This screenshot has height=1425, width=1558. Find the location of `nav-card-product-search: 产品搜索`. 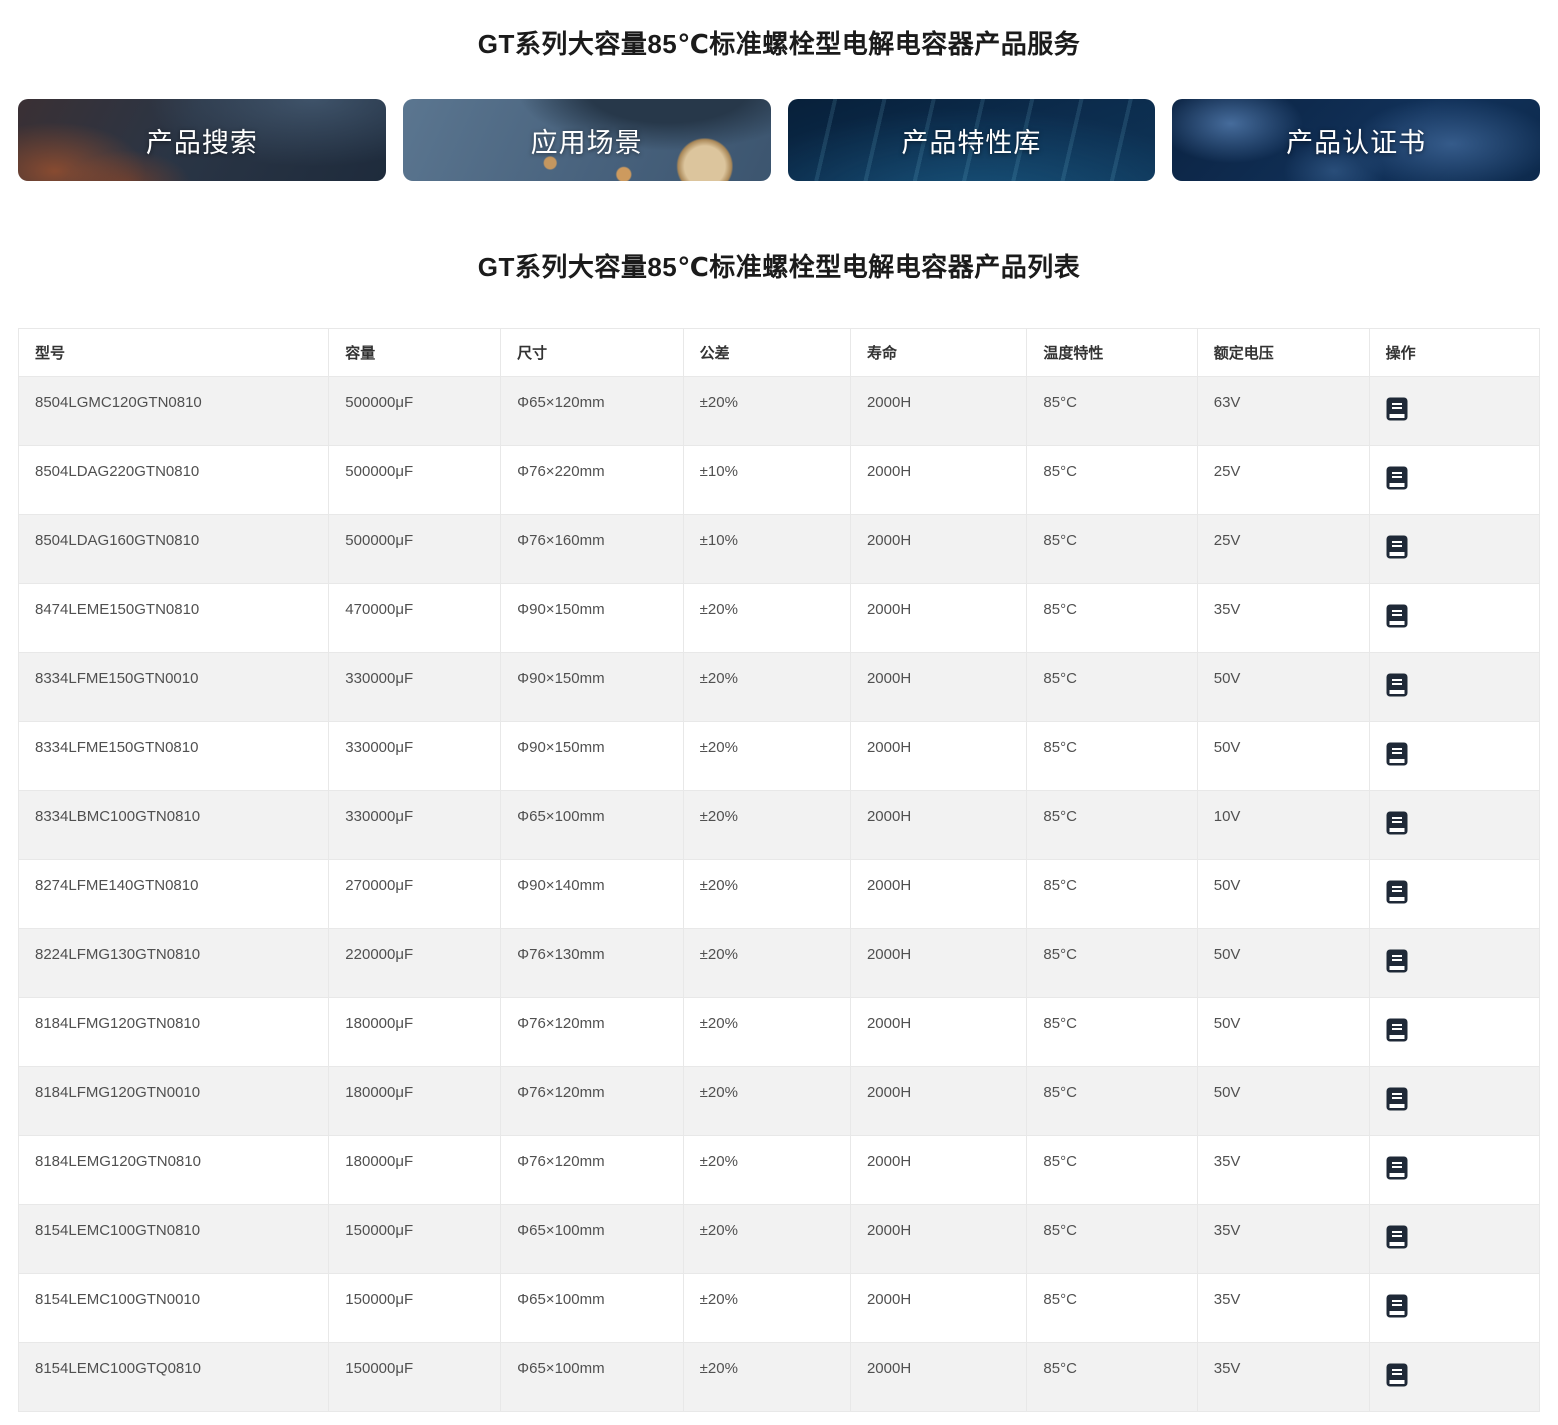

nav-card-product-search: 产品搜索 is located at coordinates (202, 140).